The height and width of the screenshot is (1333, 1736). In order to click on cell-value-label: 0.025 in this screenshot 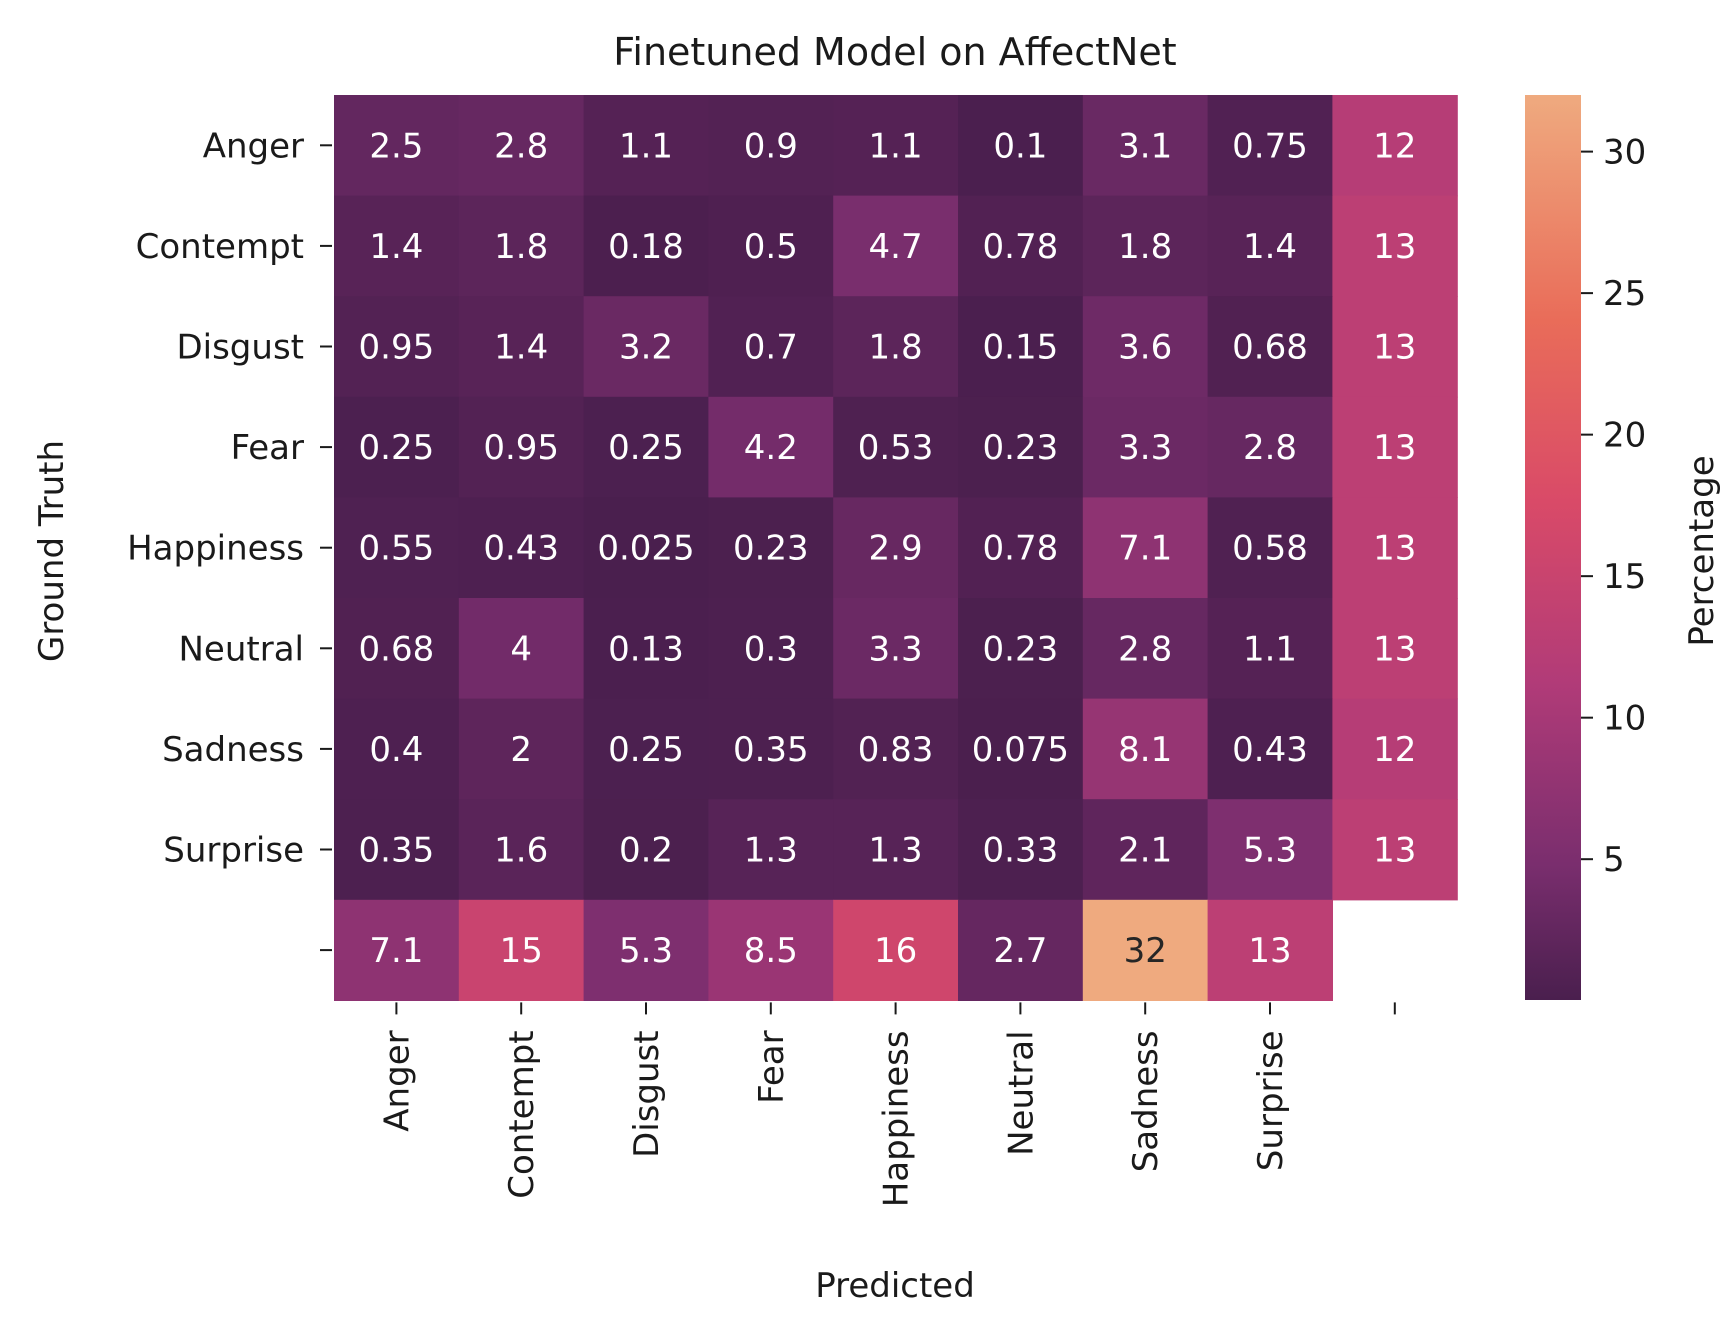, I will do `click(645, 549)`.